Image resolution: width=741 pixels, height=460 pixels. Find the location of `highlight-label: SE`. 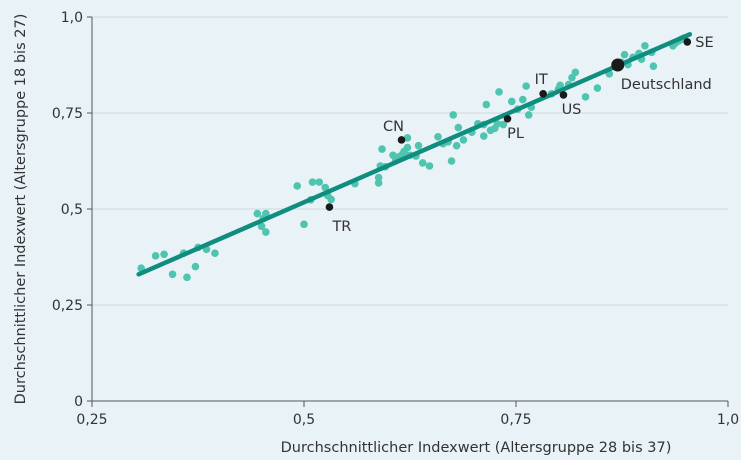

highlight-label: SE is located at coordinates (704, 43).